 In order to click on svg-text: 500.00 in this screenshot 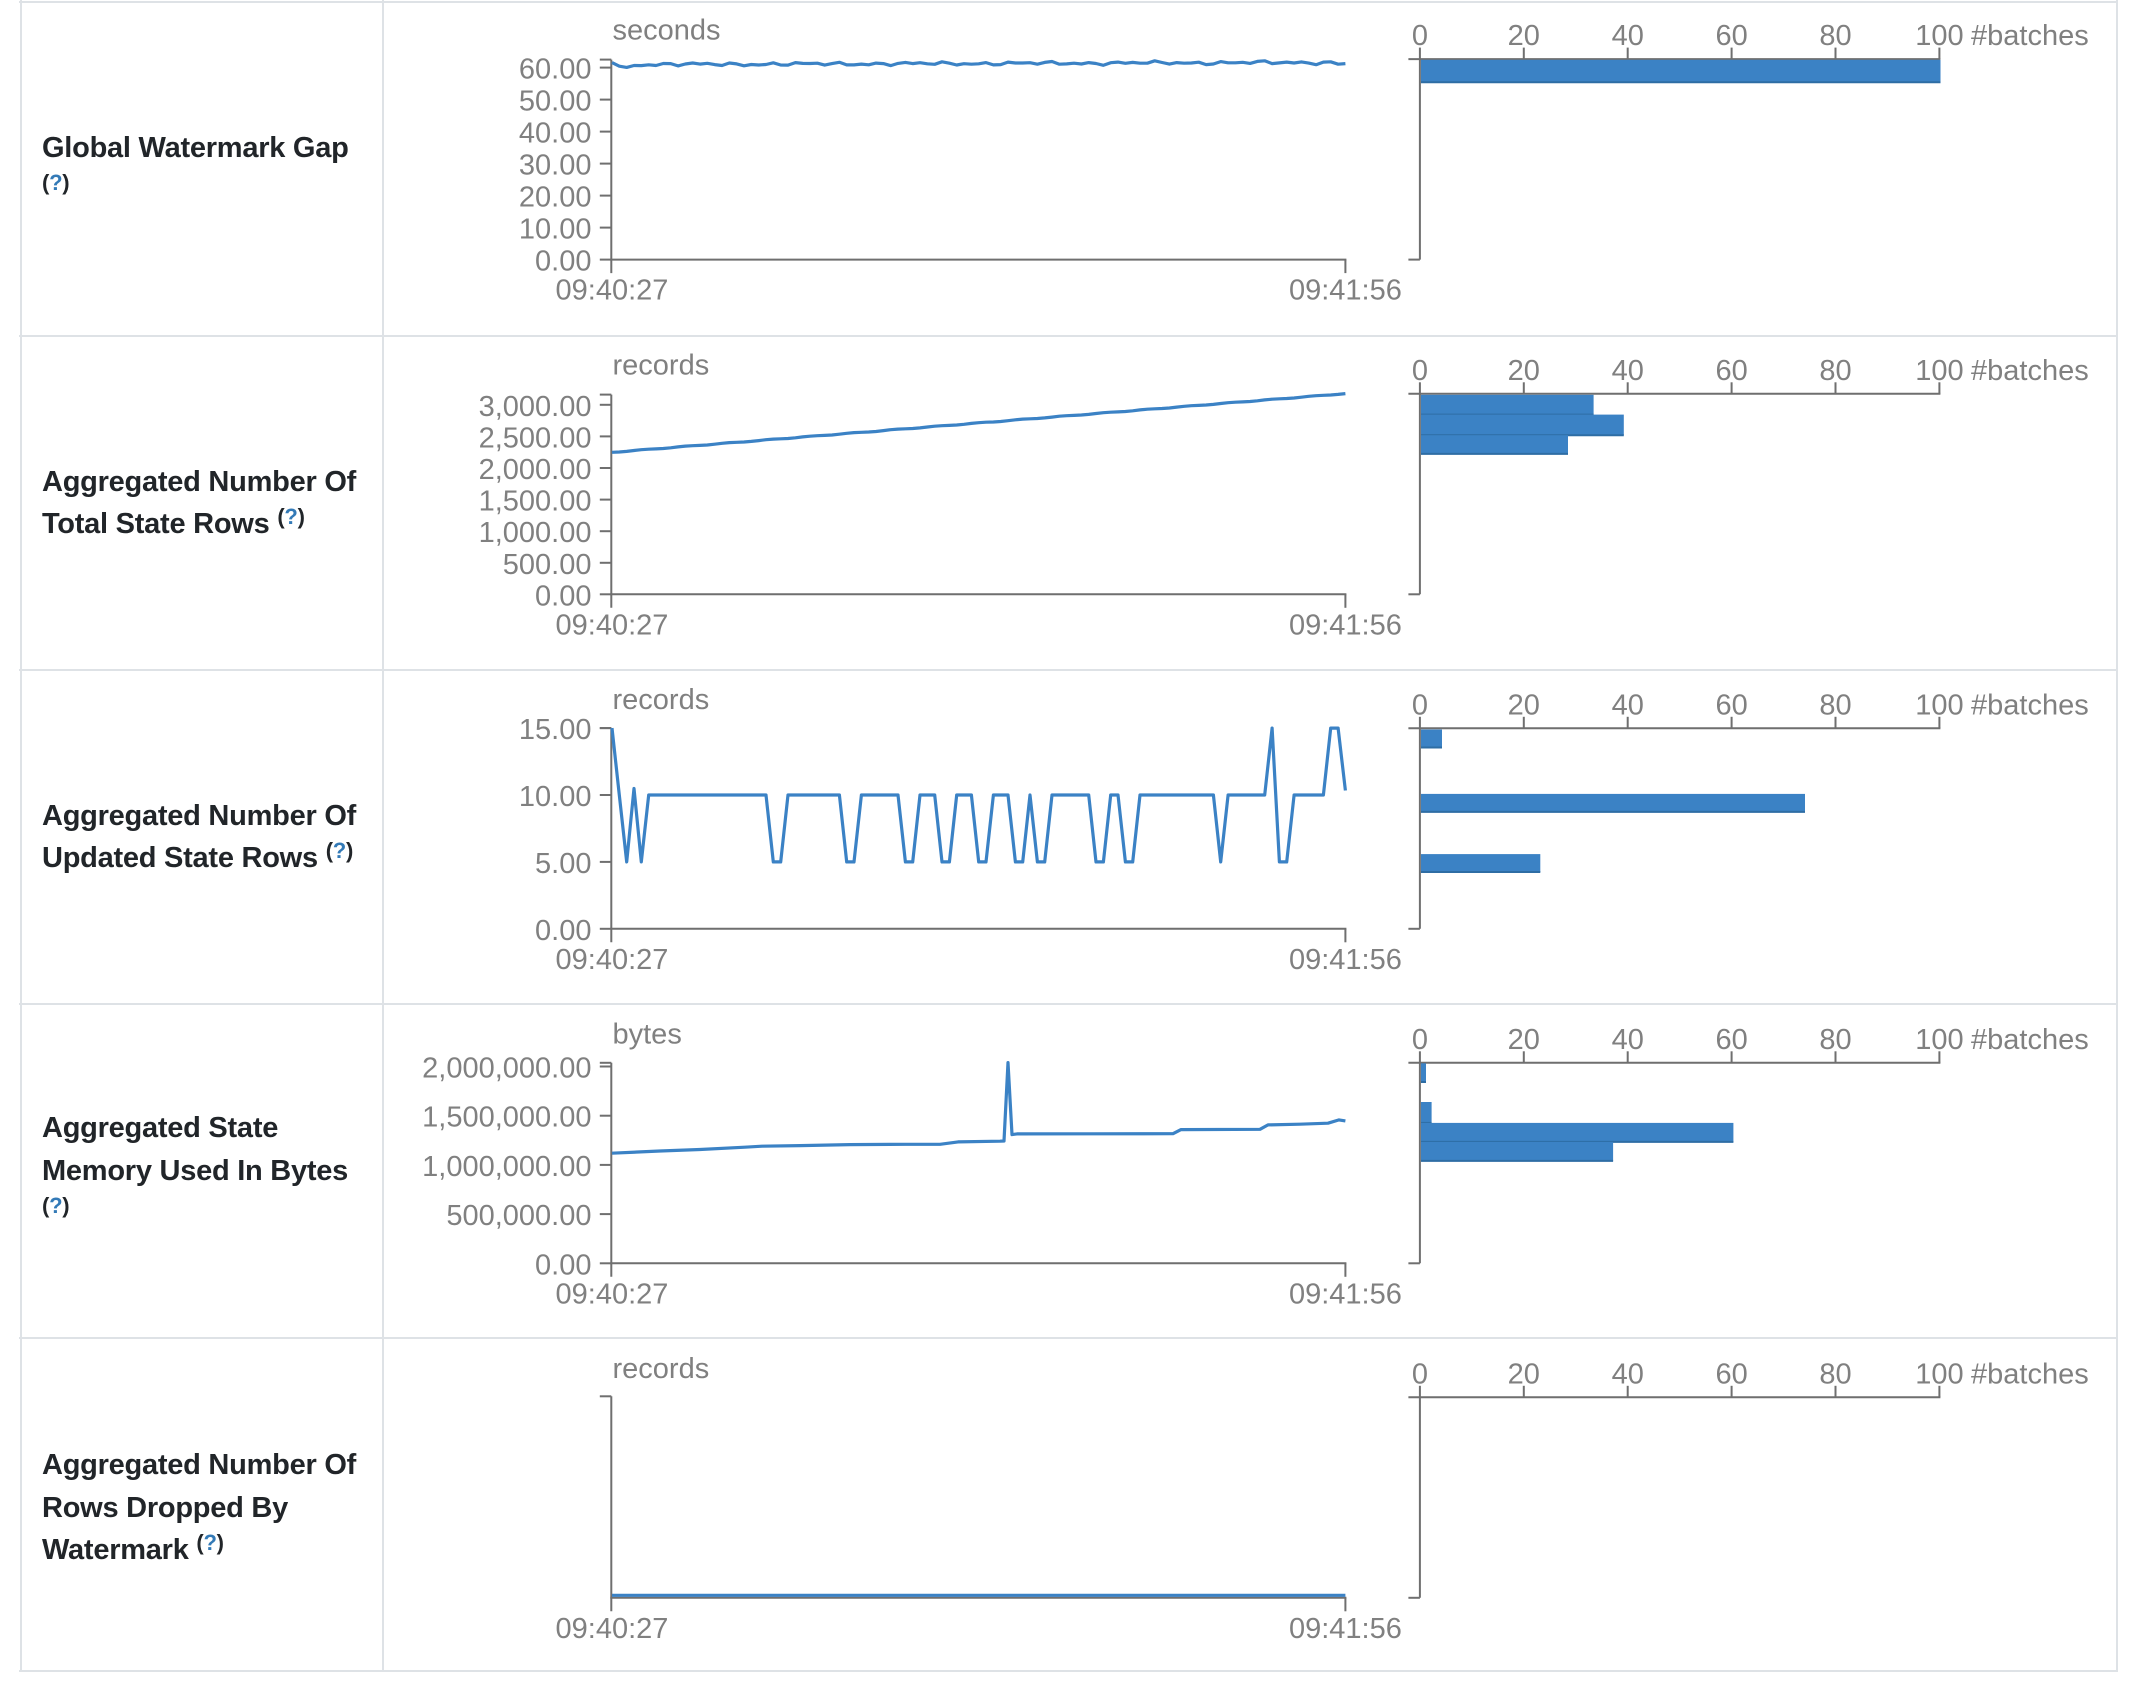, I will do `click(547, 565)`.